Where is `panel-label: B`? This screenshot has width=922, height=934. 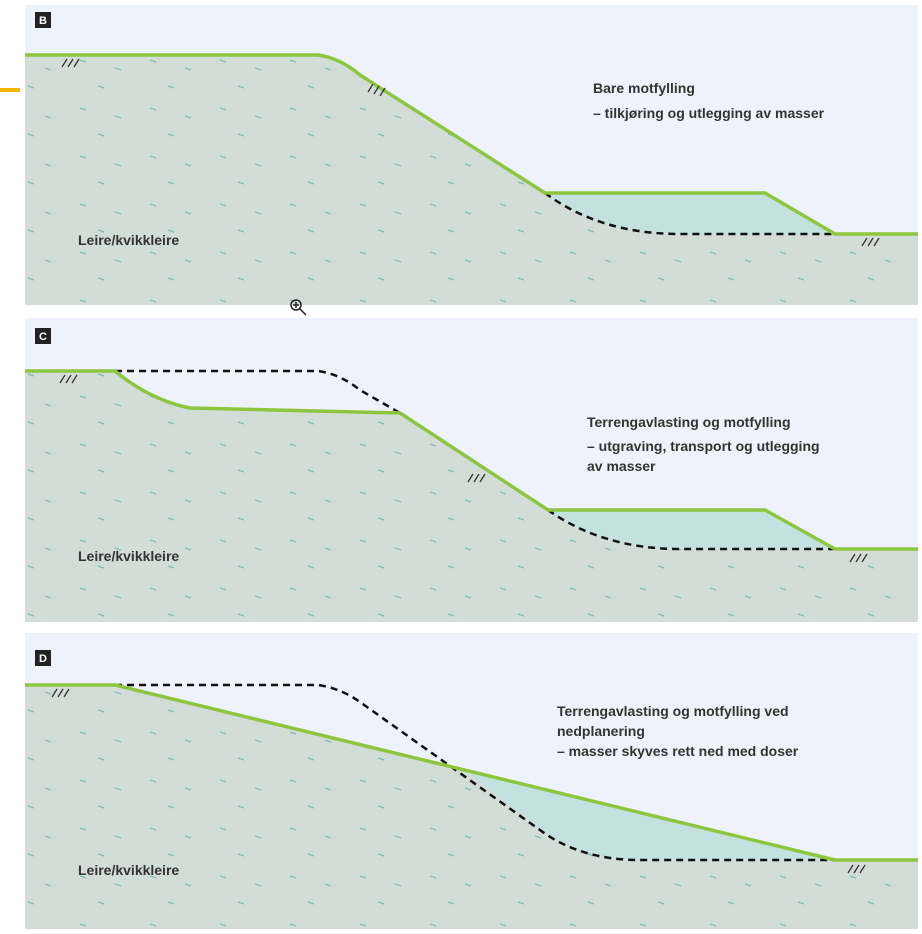 panel-label: B is located at coordinates (43, 21).